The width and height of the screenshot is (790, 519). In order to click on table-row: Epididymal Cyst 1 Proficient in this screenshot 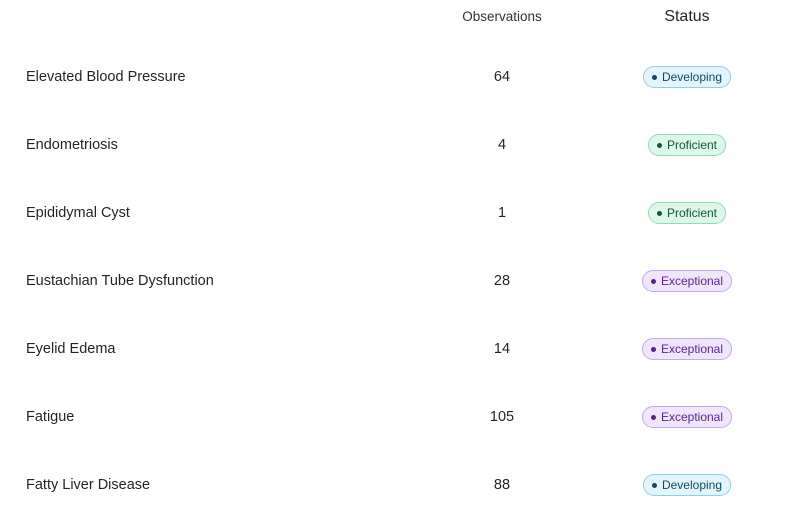, I will do `click(395, 213)`.